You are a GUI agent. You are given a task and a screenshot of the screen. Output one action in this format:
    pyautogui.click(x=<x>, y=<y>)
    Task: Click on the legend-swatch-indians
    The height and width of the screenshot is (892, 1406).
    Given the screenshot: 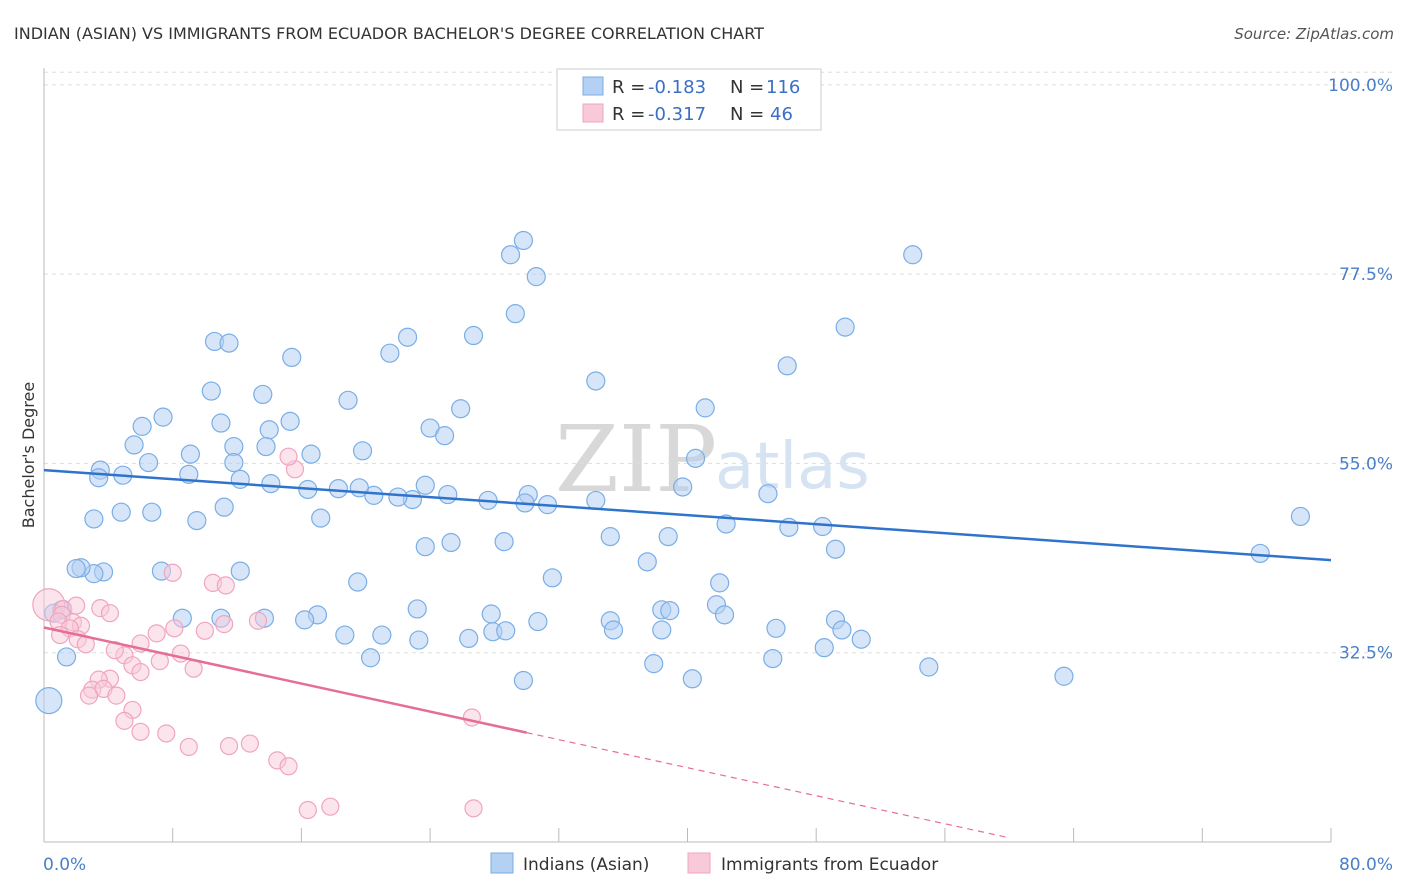 What is the action you would take?
    pyautogui.click(x=593, y=86)
    